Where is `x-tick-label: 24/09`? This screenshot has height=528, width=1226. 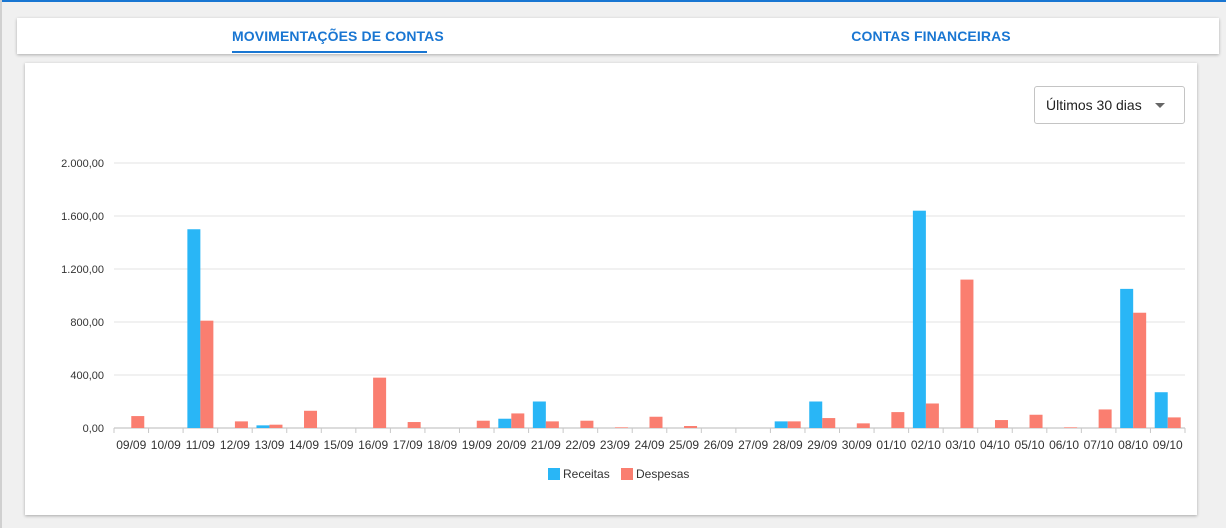 x-tick-label: 24/09 is located at coordinates (649, 445).